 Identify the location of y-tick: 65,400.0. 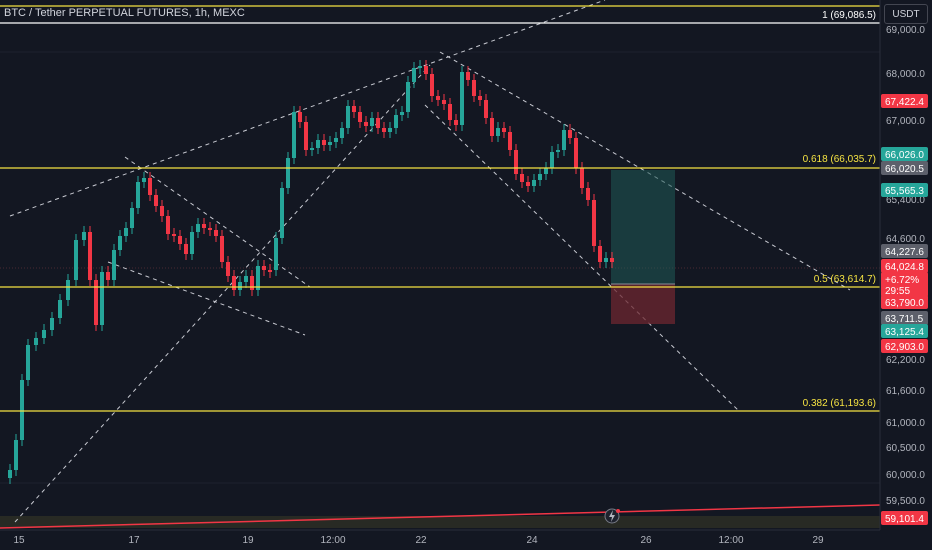
(905, 200).